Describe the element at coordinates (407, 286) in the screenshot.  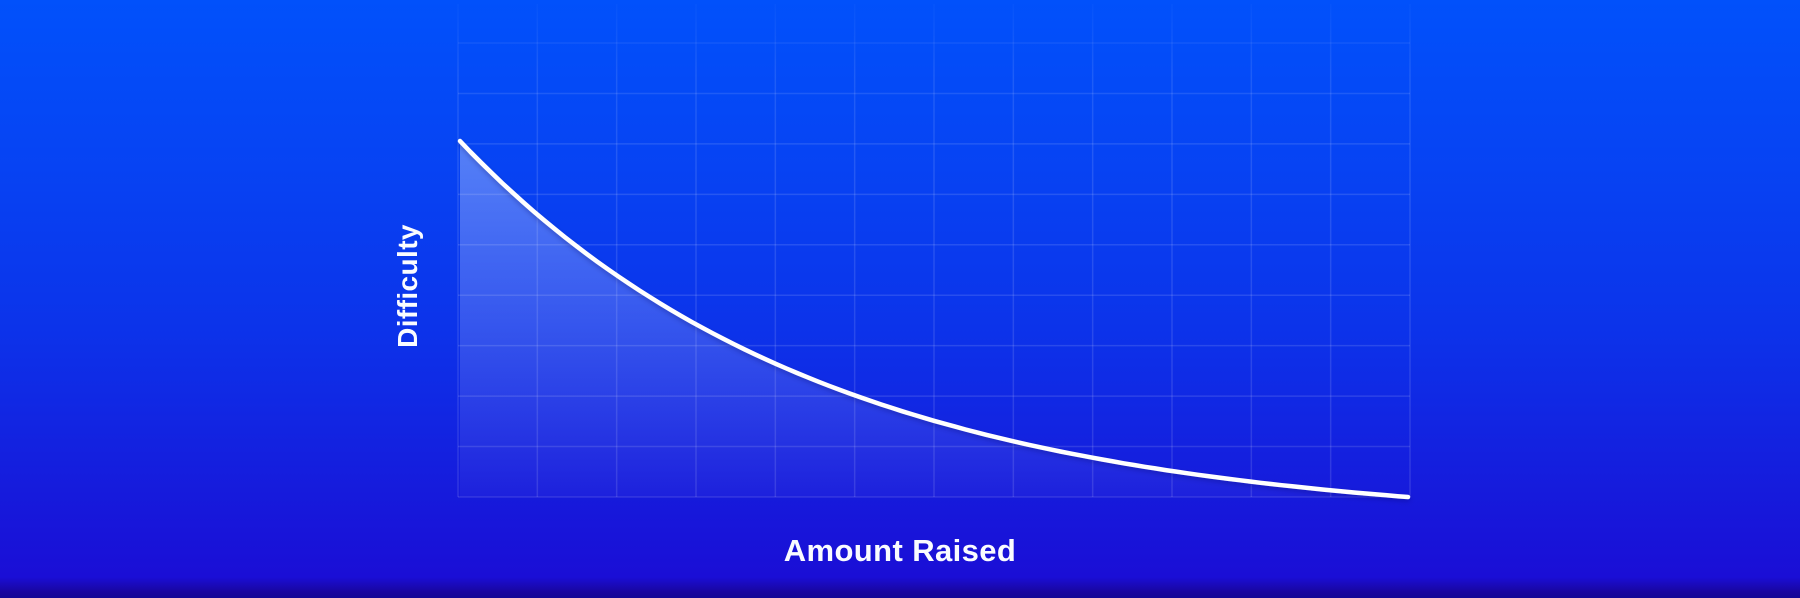
I see `y-axis-label: Difficulty` at that location.